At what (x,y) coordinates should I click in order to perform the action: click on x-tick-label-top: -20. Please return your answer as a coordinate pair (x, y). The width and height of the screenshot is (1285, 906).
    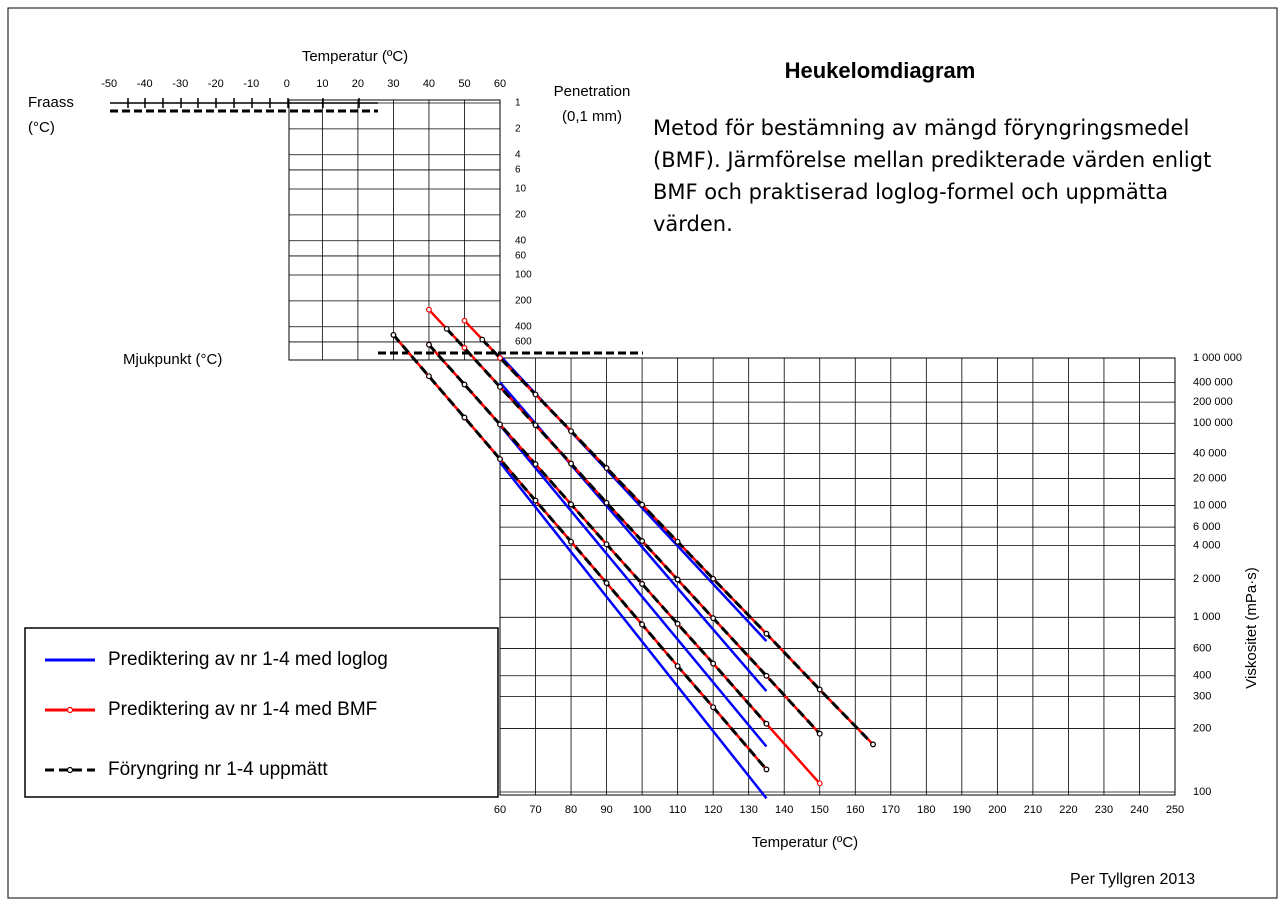
    Looking at the image, I should click on (216, 84).